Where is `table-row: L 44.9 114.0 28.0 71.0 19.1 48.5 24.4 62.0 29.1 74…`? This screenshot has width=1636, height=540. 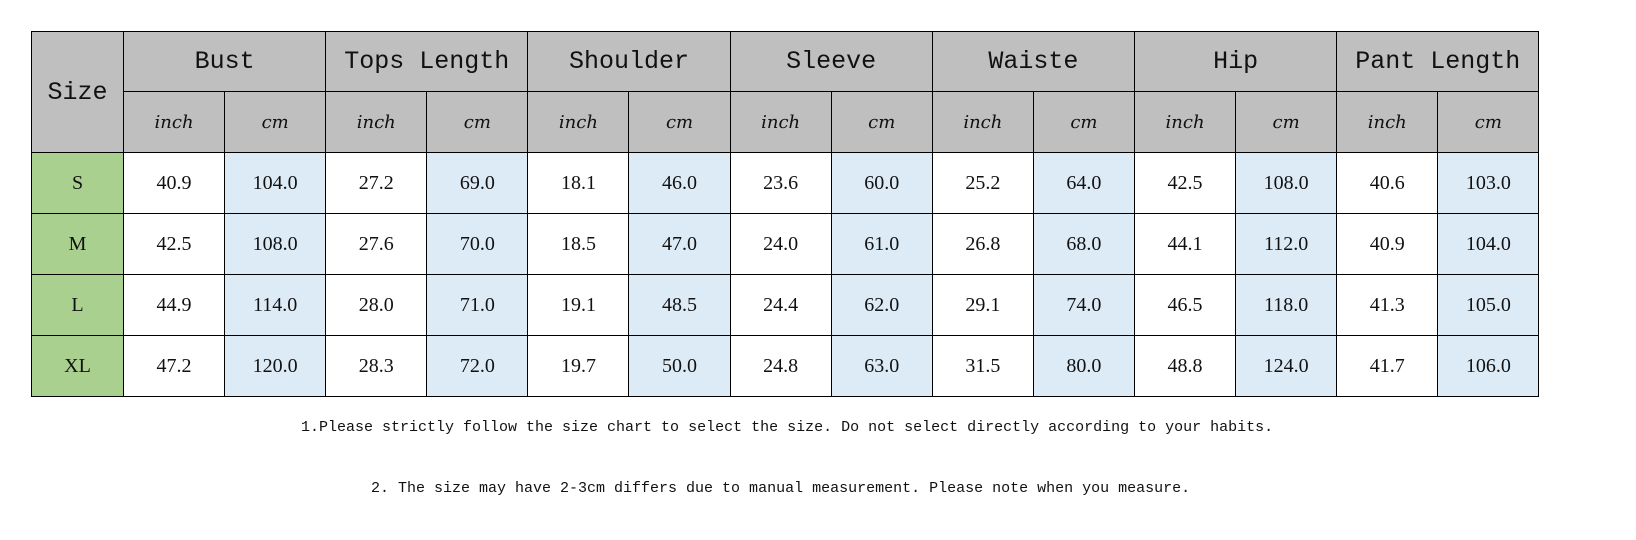 table-row: L 44.9 114.0 28.0 71.0 19.1 48.5 24.4 62.0 29.1 74… is located at coordinates (785, 305).